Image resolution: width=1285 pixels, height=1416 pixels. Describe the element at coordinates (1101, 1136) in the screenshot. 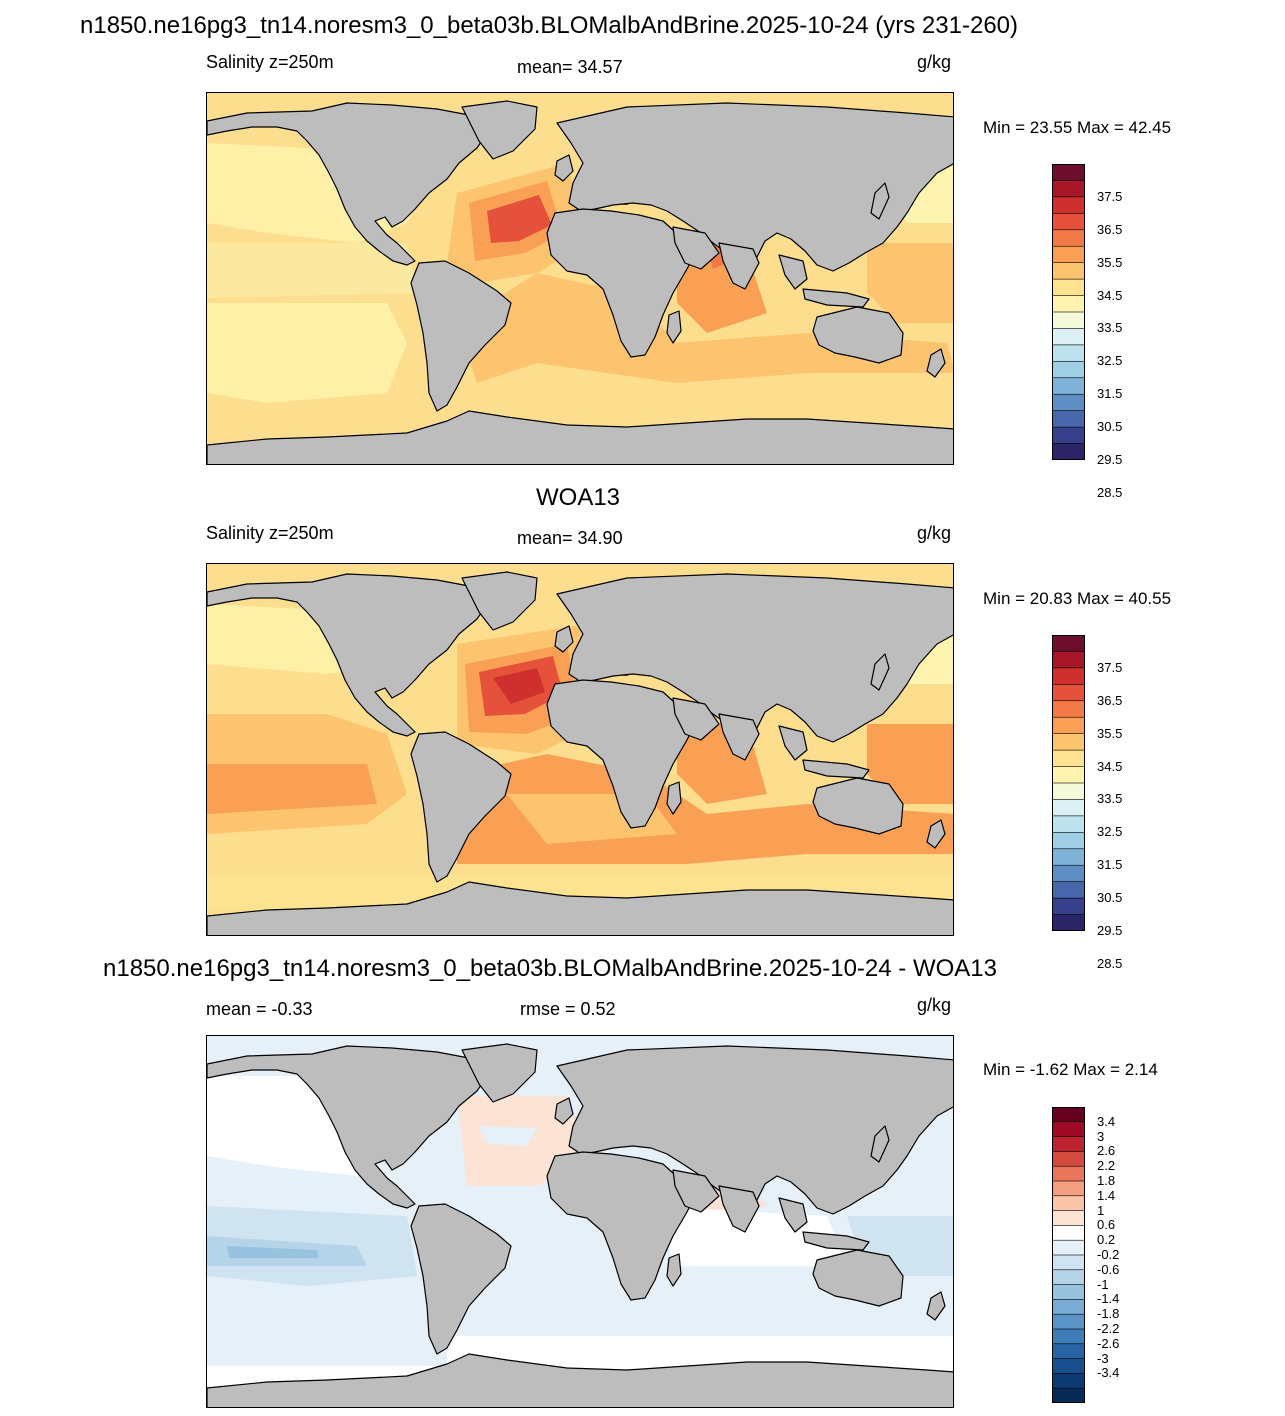

I see `colorbar-tick-label: 3` at that location.